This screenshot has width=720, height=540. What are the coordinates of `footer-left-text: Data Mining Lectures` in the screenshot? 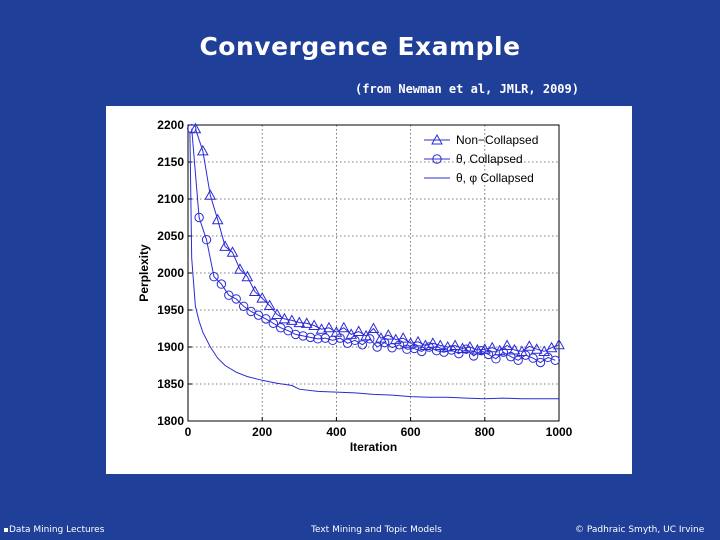 It's located at (57, 530).